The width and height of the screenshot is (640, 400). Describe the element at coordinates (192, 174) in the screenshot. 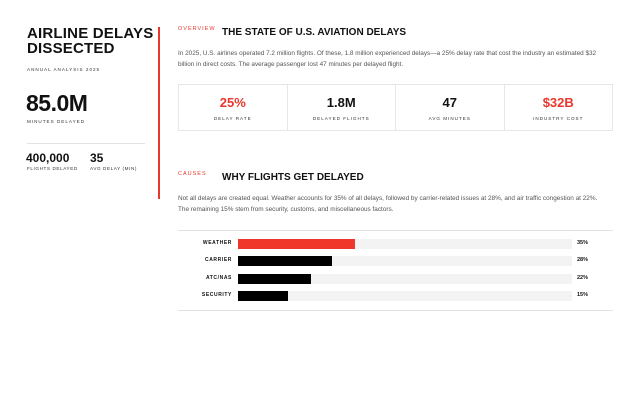

I see `kicker: CAUSES` at that location.